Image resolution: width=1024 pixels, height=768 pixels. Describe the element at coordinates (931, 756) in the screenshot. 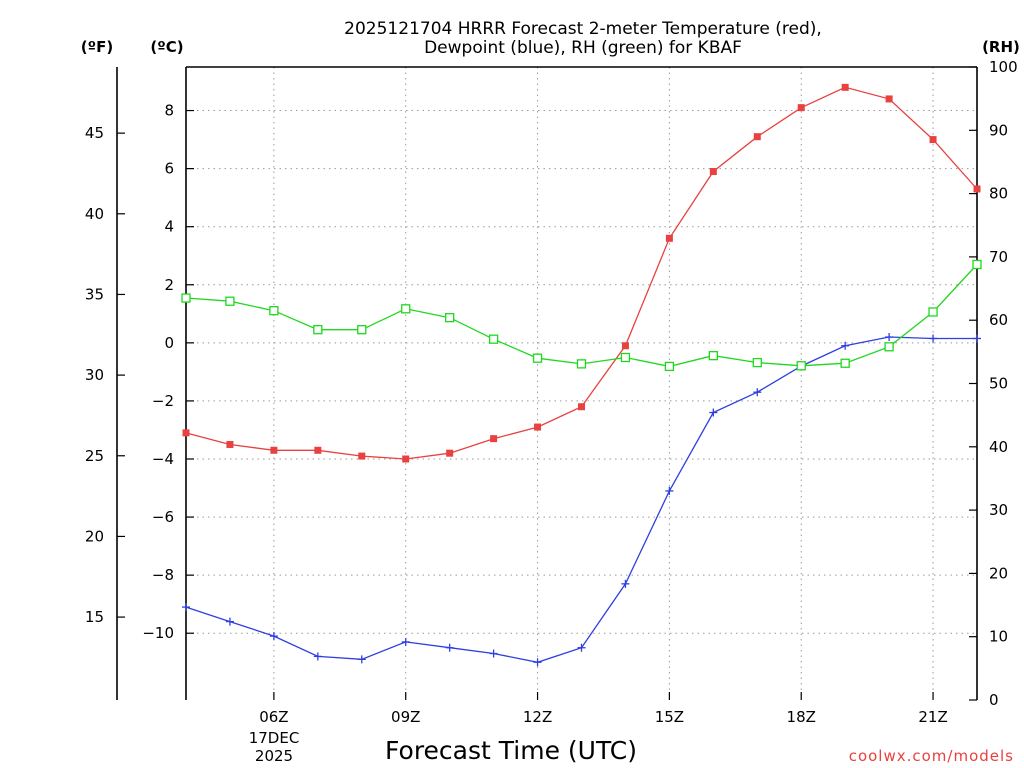

I see `credit-link: coolwx.com/models` at that location.